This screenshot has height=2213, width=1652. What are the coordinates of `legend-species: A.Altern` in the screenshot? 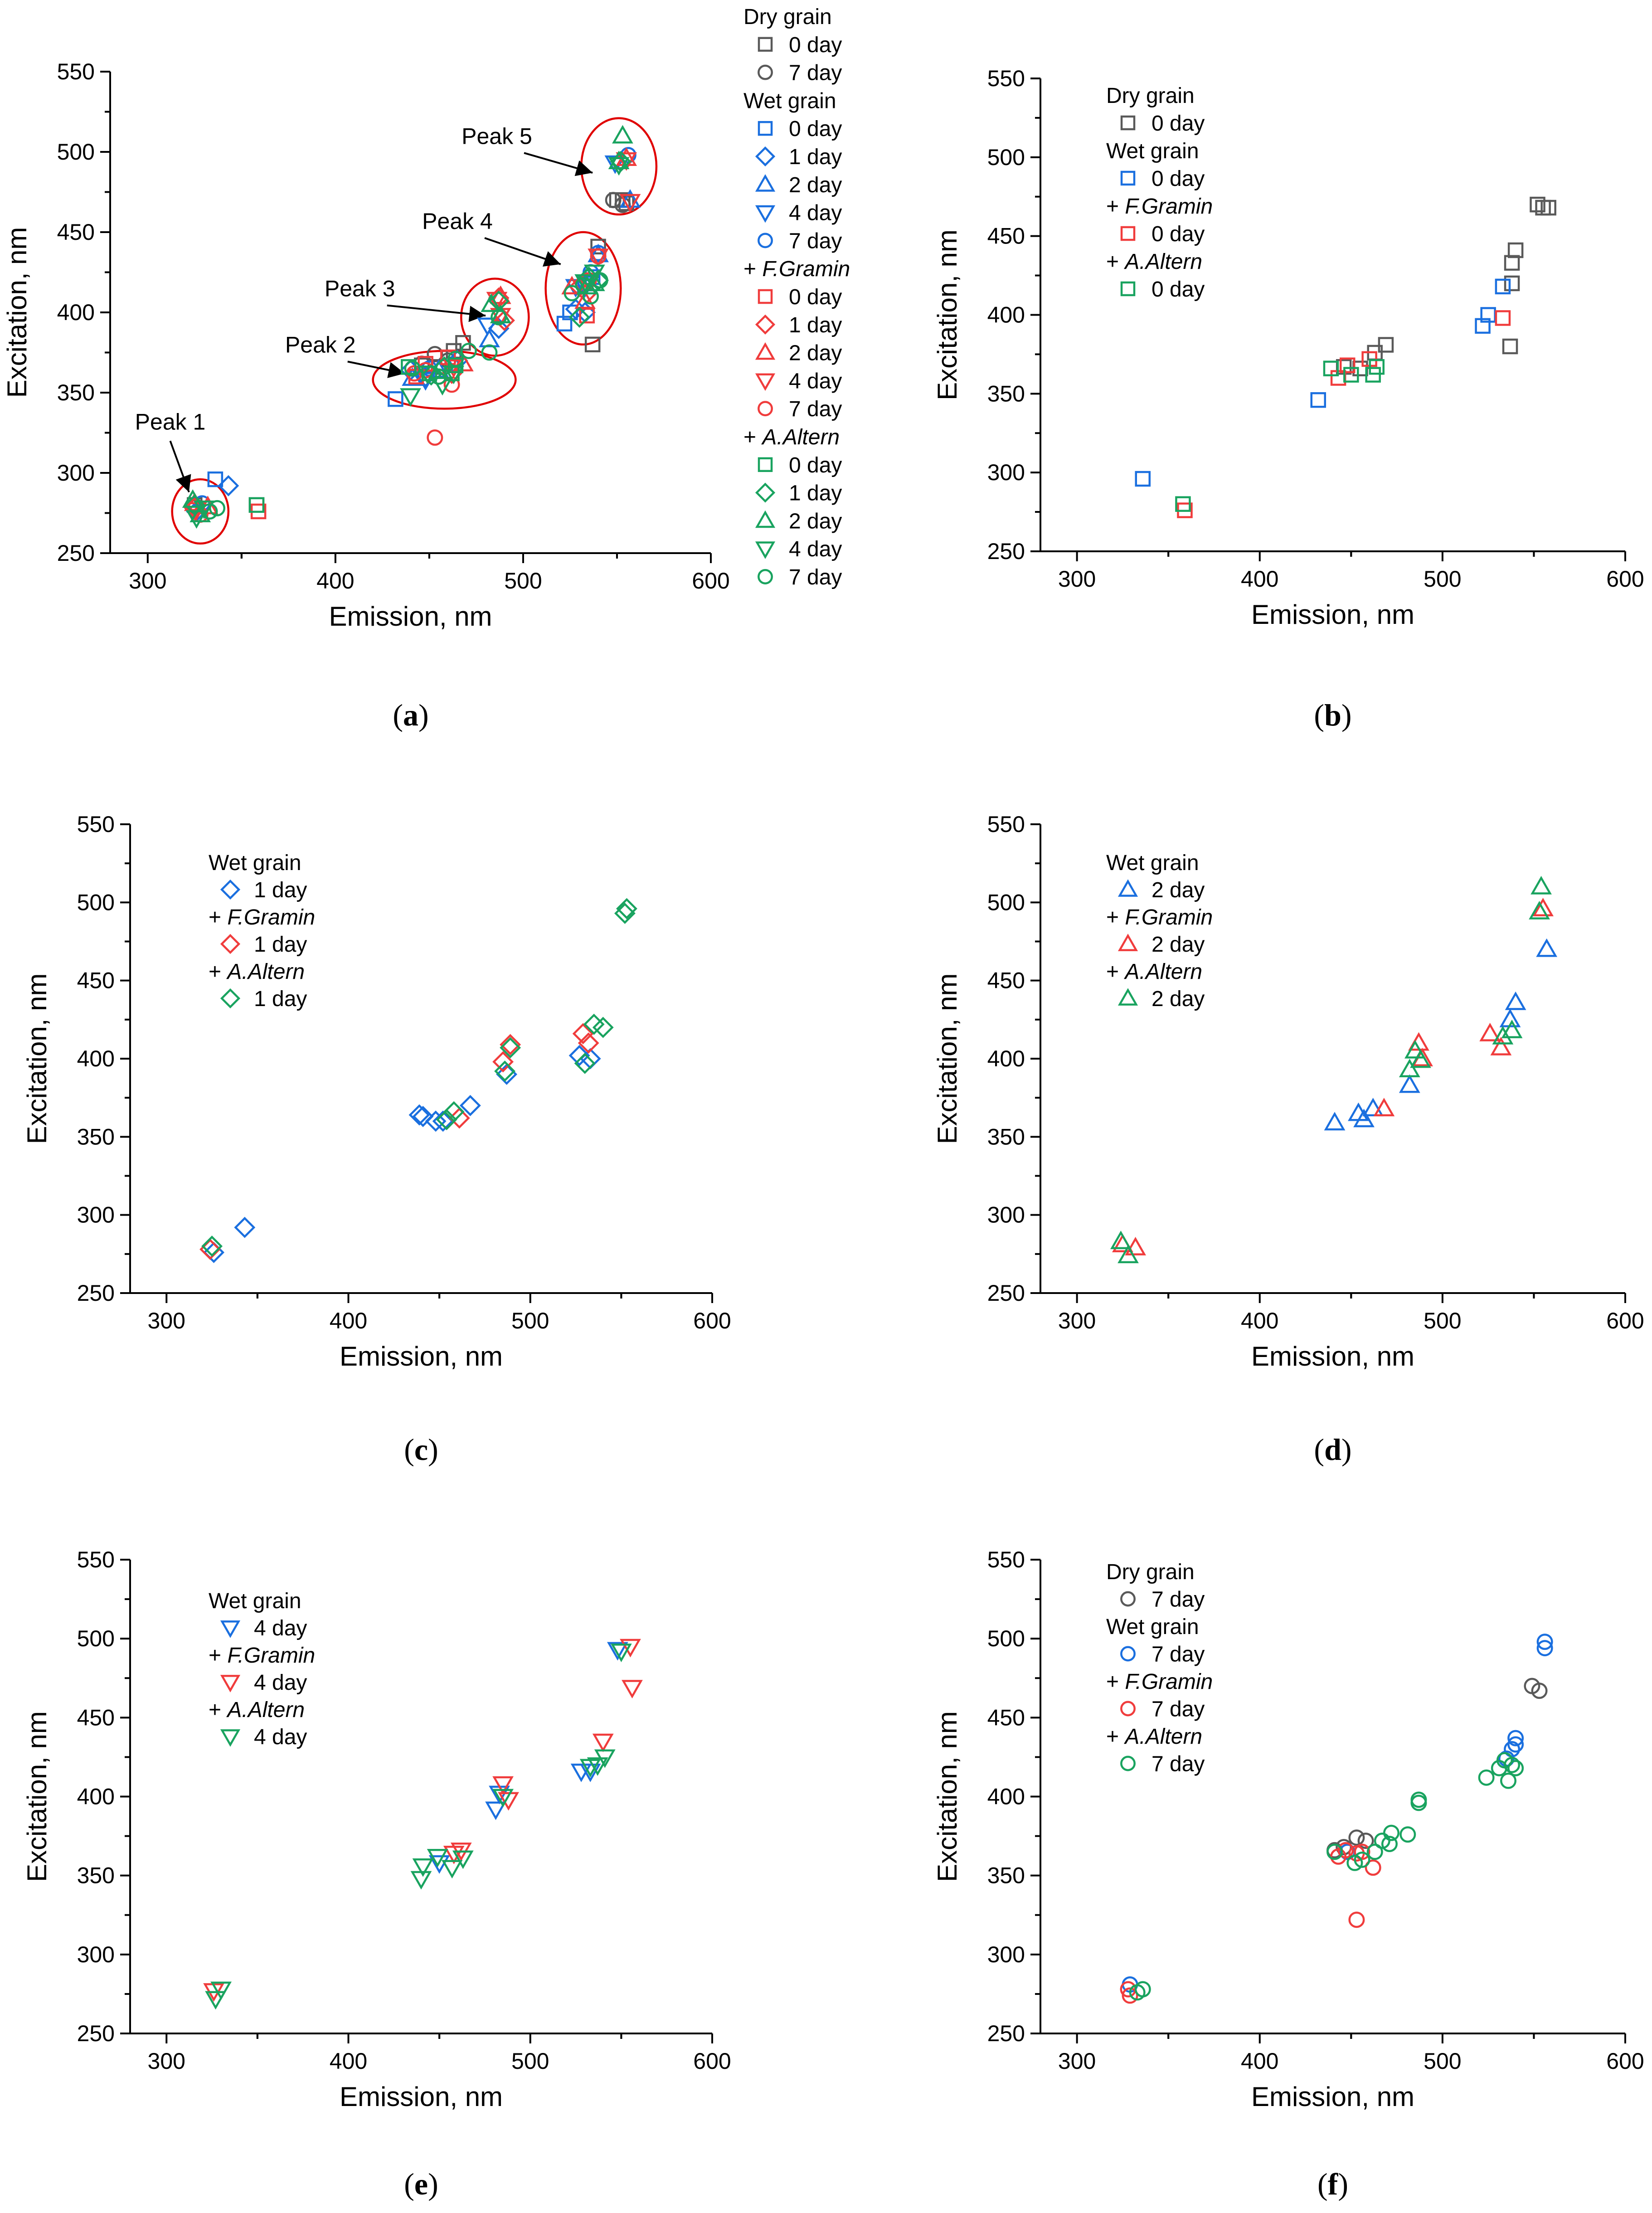 It's located at (266, 1710).